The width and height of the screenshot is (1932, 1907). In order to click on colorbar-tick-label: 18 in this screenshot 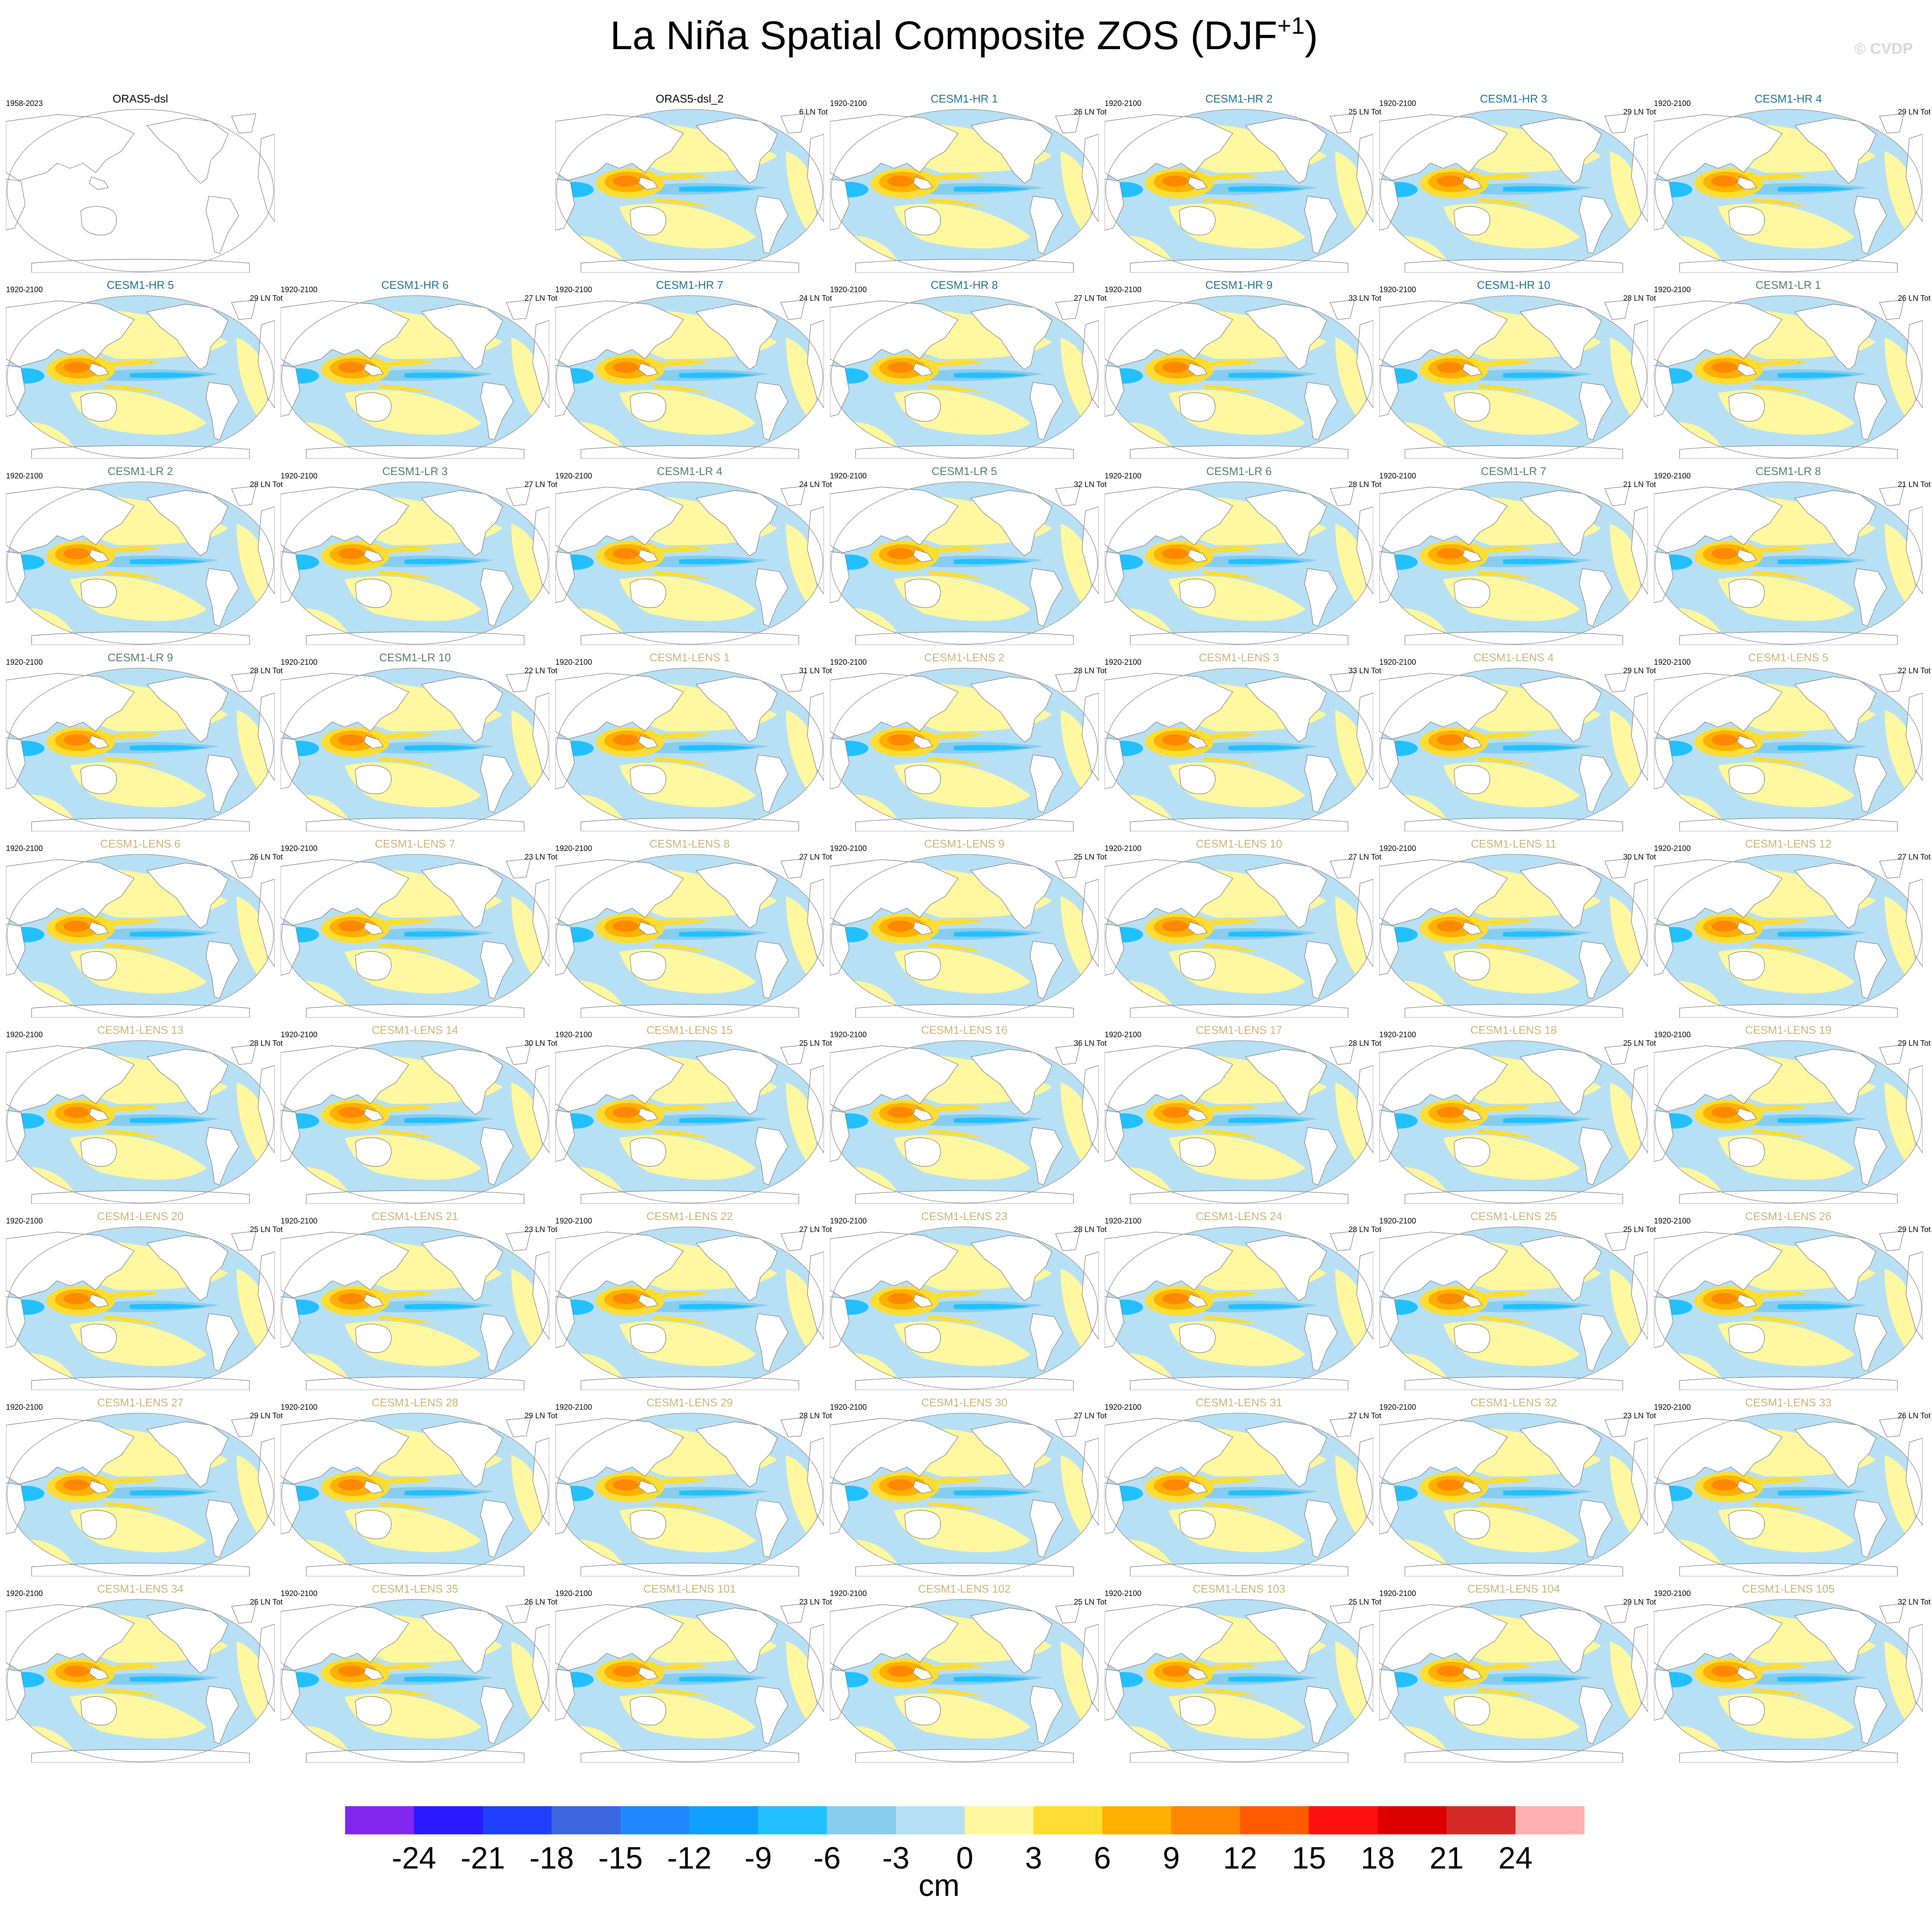, I will do `click(1377, 1858)`.